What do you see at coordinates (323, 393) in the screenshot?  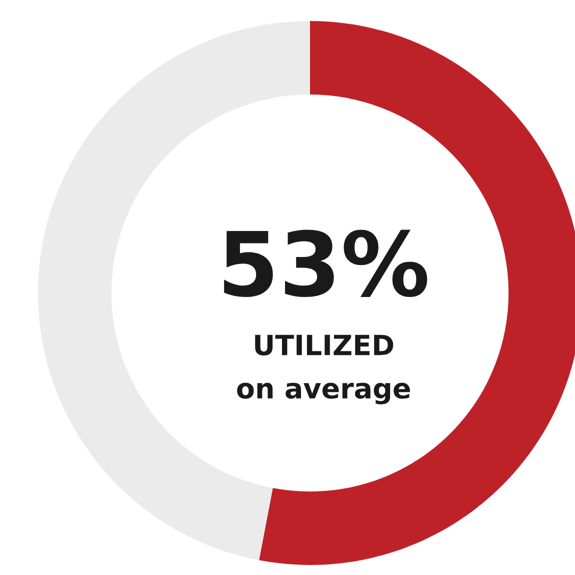 I see `text: on average` at bounding box center [323, 393].